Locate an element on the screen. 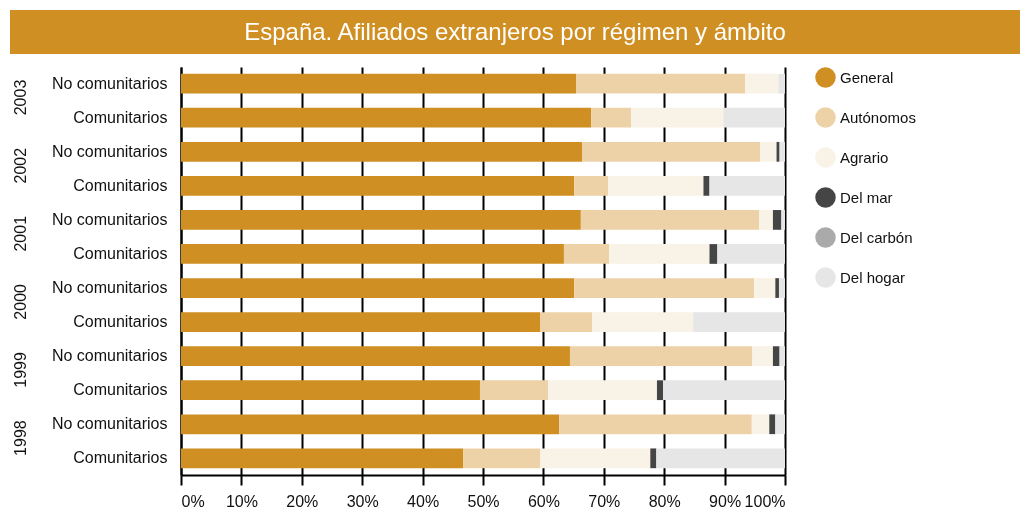 The image size is (1020, 523). x-tick-label: 100% is located at coordinates (765, 501).